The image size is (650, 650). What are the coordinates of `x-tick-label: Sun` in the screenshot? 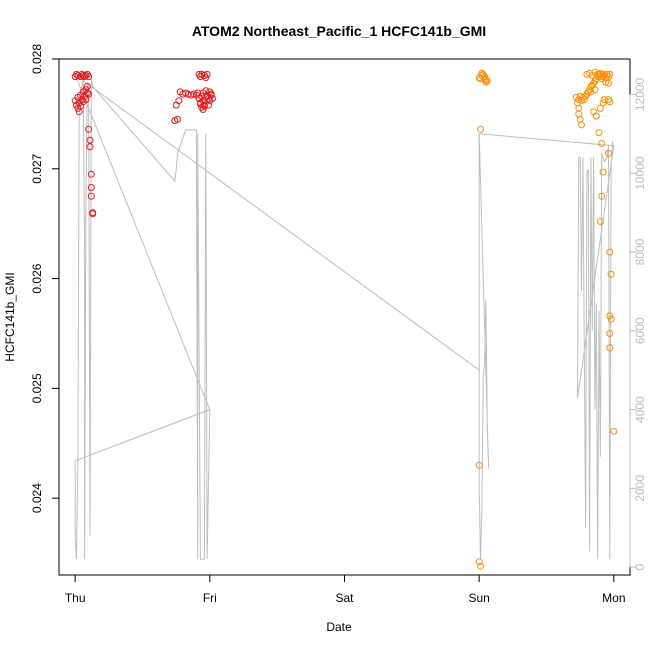 It's located at (478, 598).